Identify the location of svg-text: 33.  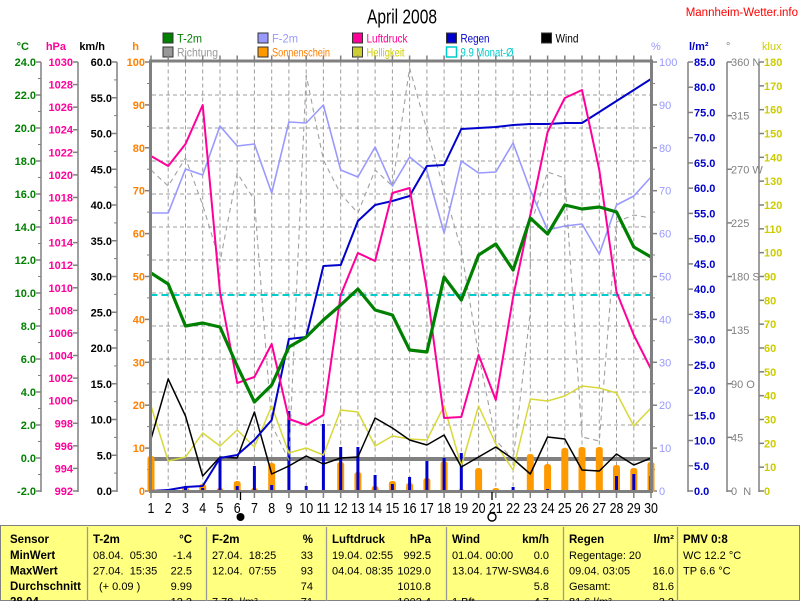
(307, 556).